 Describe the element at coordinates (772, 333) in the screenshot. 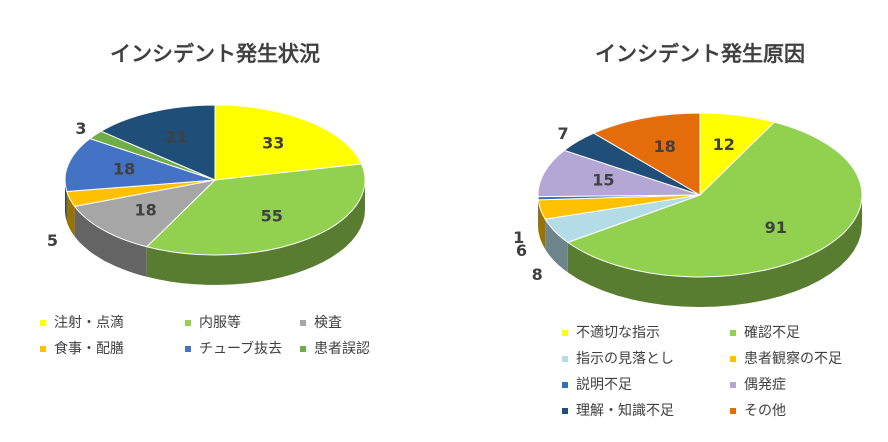

I see `legend-label: 確認不足` at that location.